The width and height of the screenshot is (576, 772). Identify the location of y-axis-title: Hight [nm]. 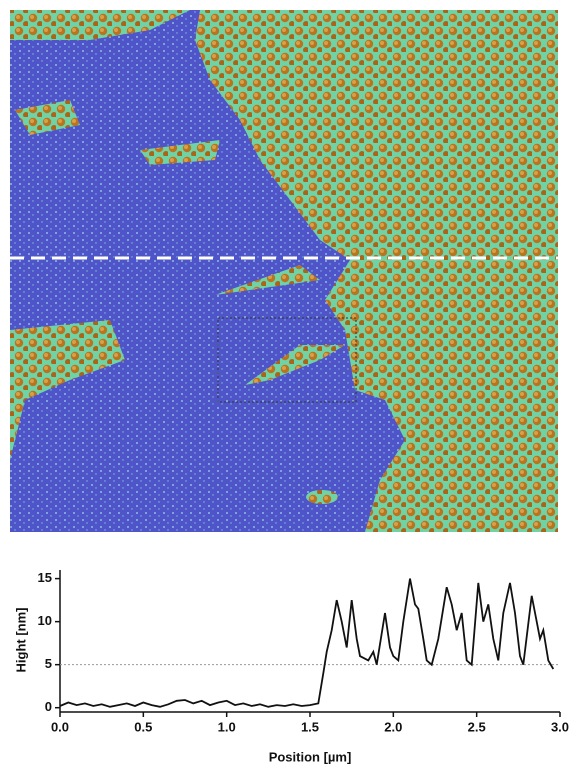
(20, 640).